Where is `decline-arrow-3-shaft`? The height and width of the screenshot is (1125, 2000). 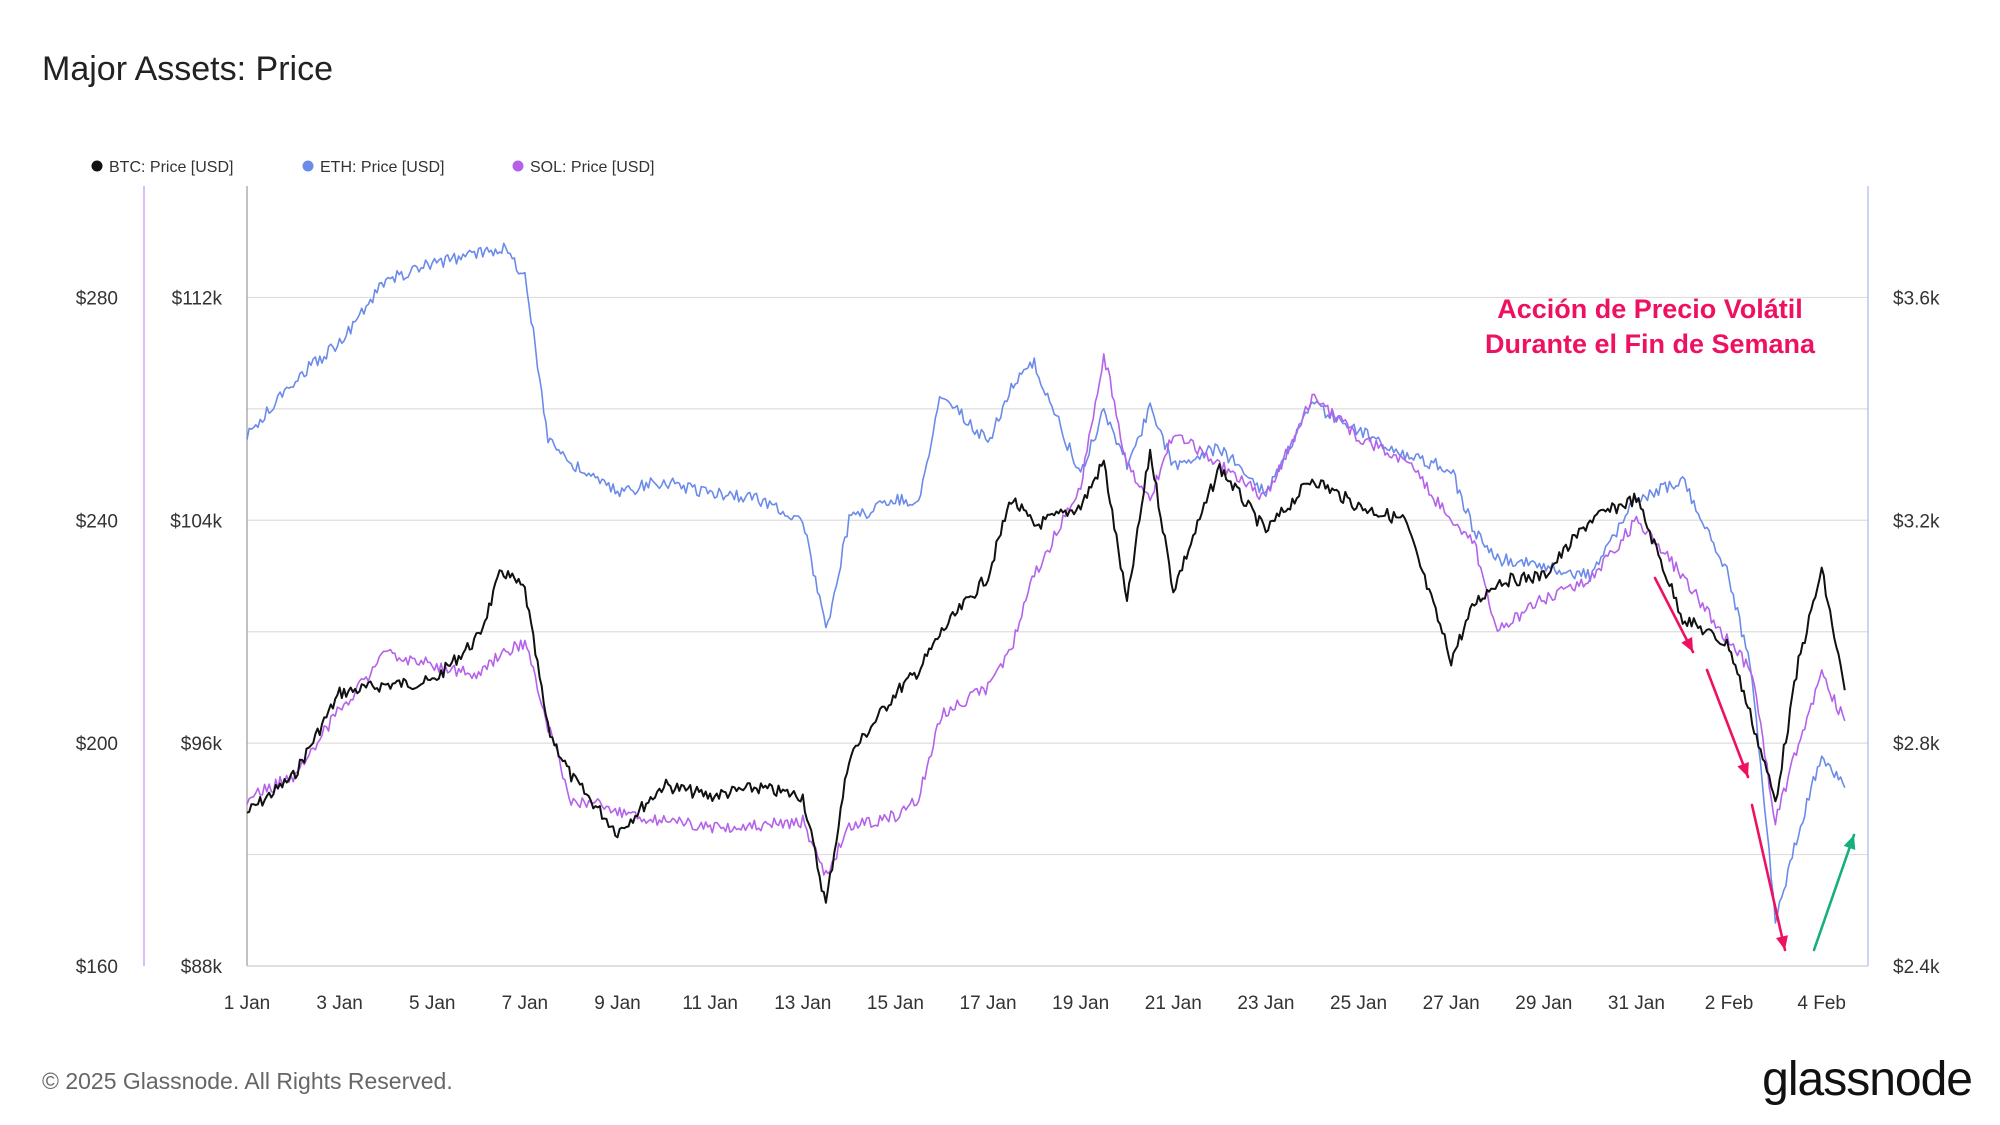
decline-arrow-3-shaft is located at coordinates (1768, 877).